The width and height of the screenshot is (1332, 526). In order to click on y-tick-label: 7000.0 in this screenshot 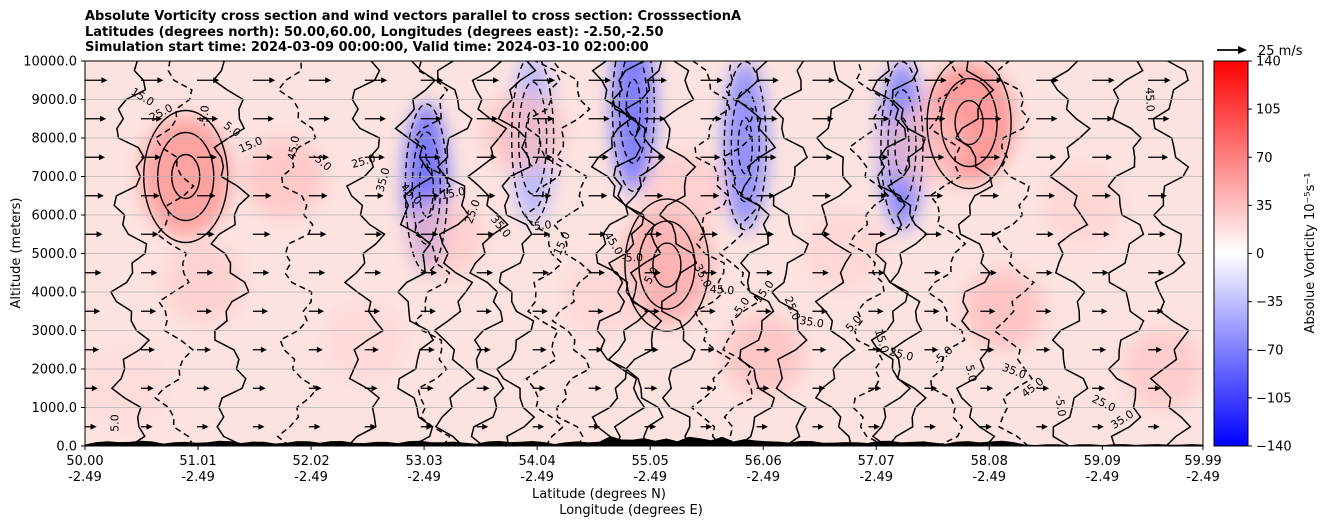, I will do `click(55, 177)`.